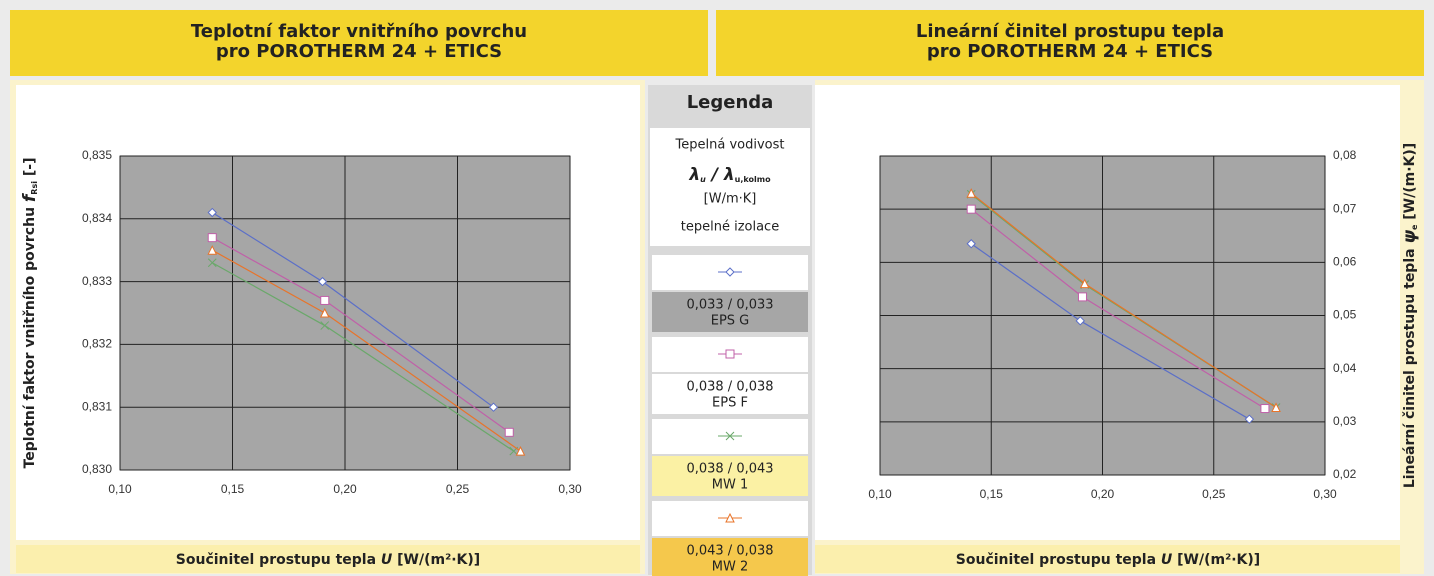  I want to click on y-axis-label-part: Lineární činitel prostupu tepla, so click(1410, 366).